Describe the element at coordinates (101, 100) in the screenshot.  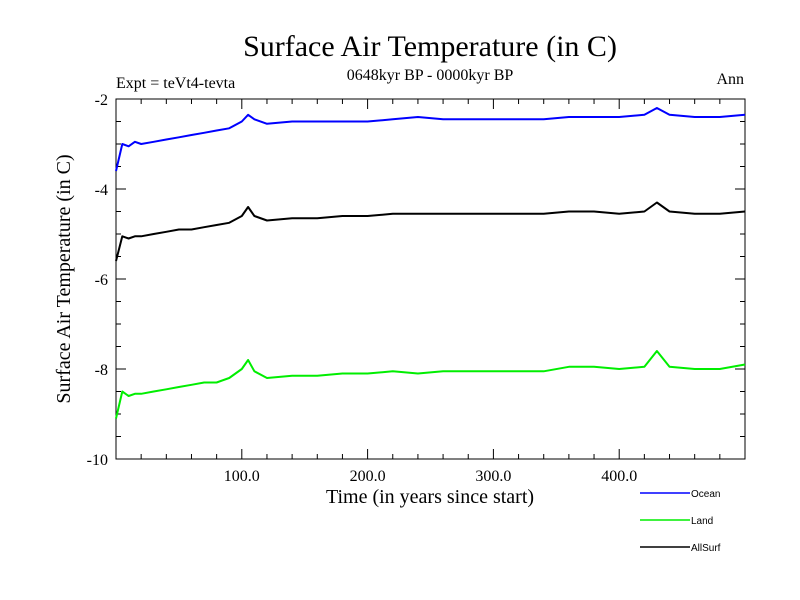
I see `y-tick-label: -2` at that location.